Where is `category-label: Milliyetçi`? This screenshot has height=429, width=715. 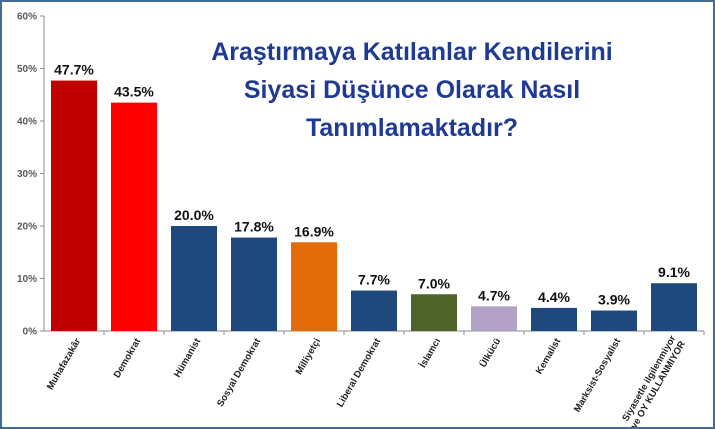 category-label: Milliyetçi is located at coordinates (309, 357).